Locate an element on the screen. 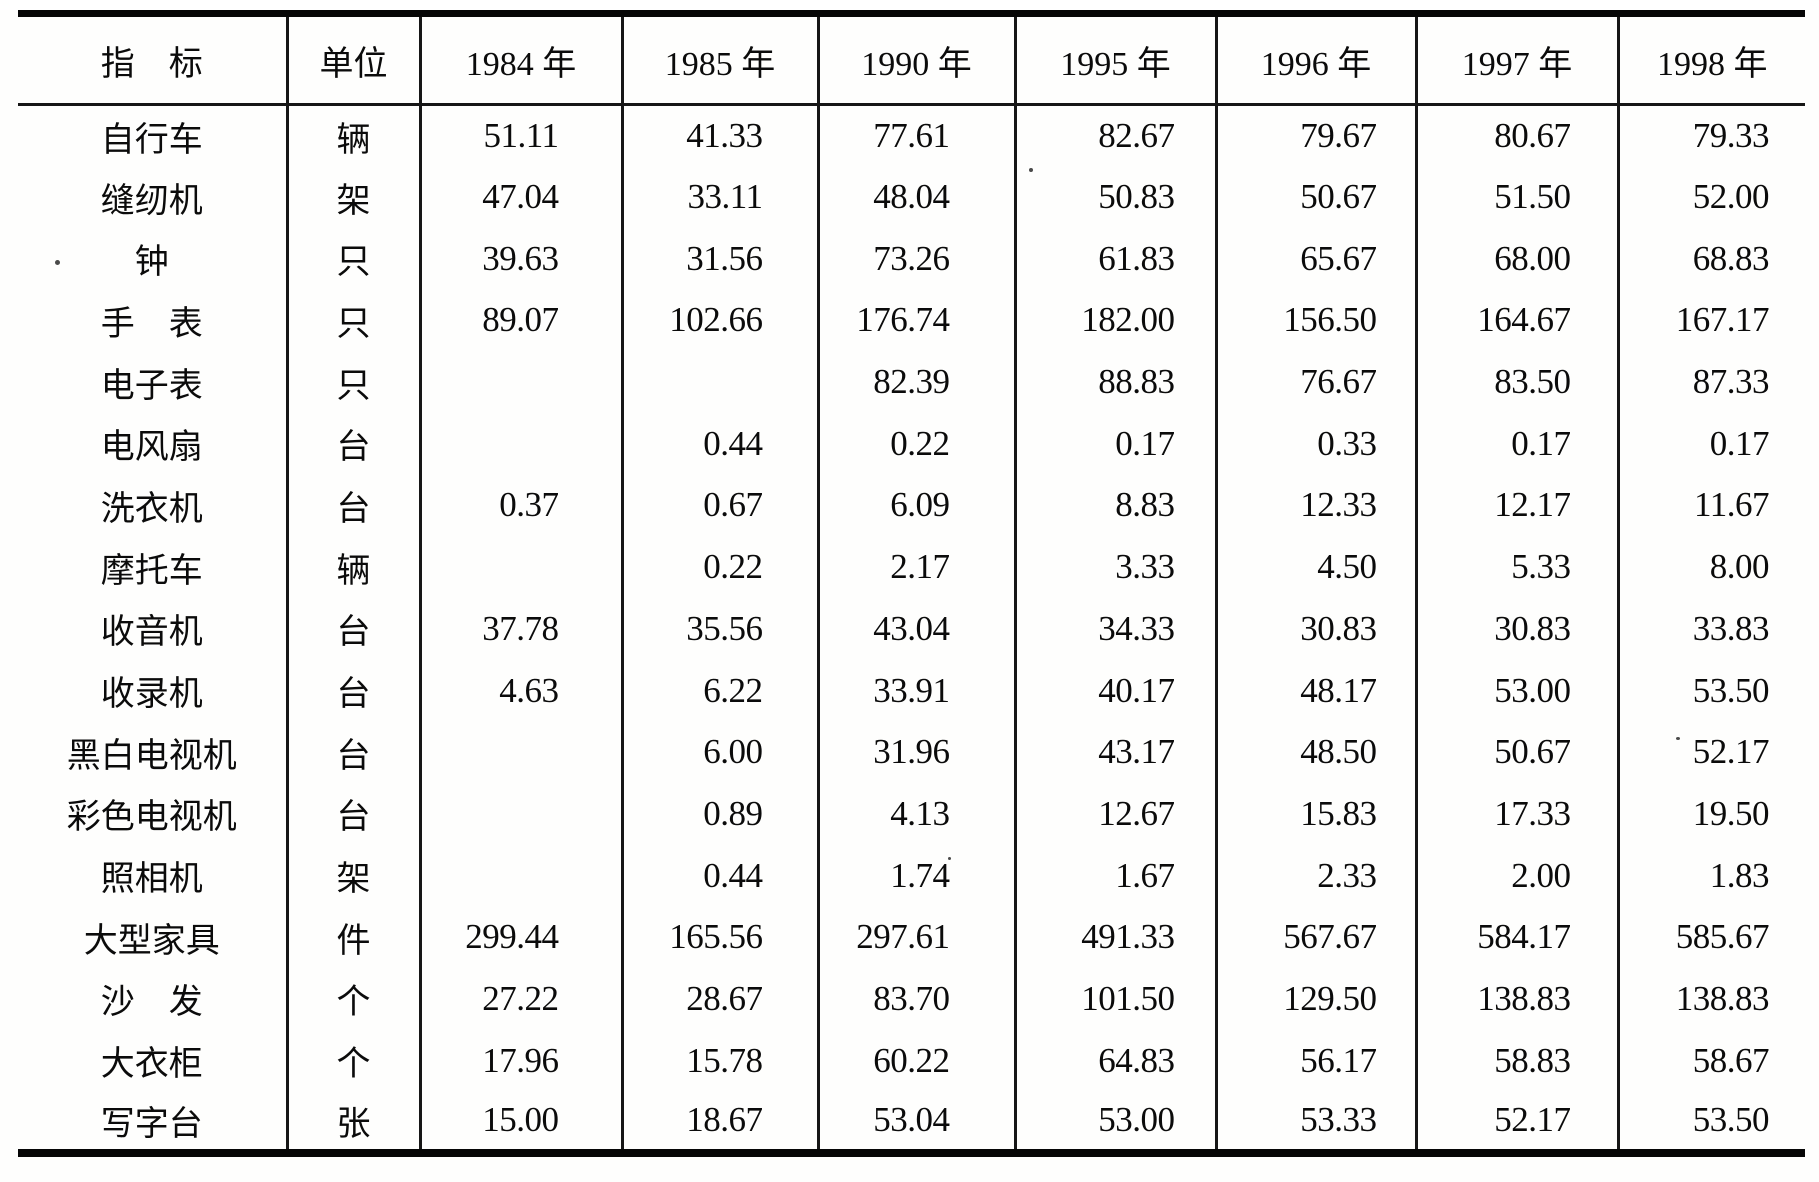 This screenshot has width=1819, height=1182. header-year-1985: 1985 年 is located at coordinates (721, 59).